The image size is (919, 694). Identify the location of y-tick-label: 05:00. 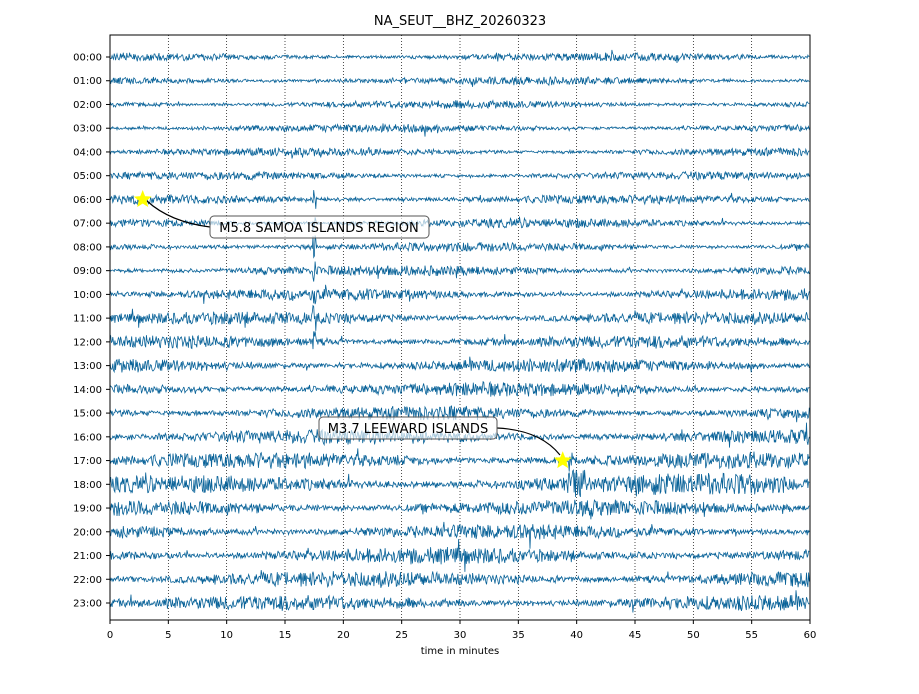
(87, 176).